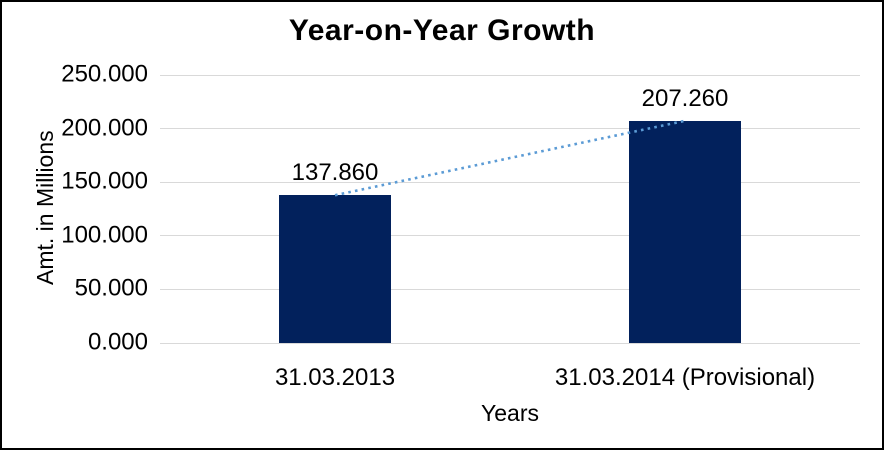 Image resolution: width=884 pixels, height=450 pixels. What do you see at coordinates (104, 128) in the screenshot?
I see `y-tick-label: 200.000` at bounding box center [104, 128].